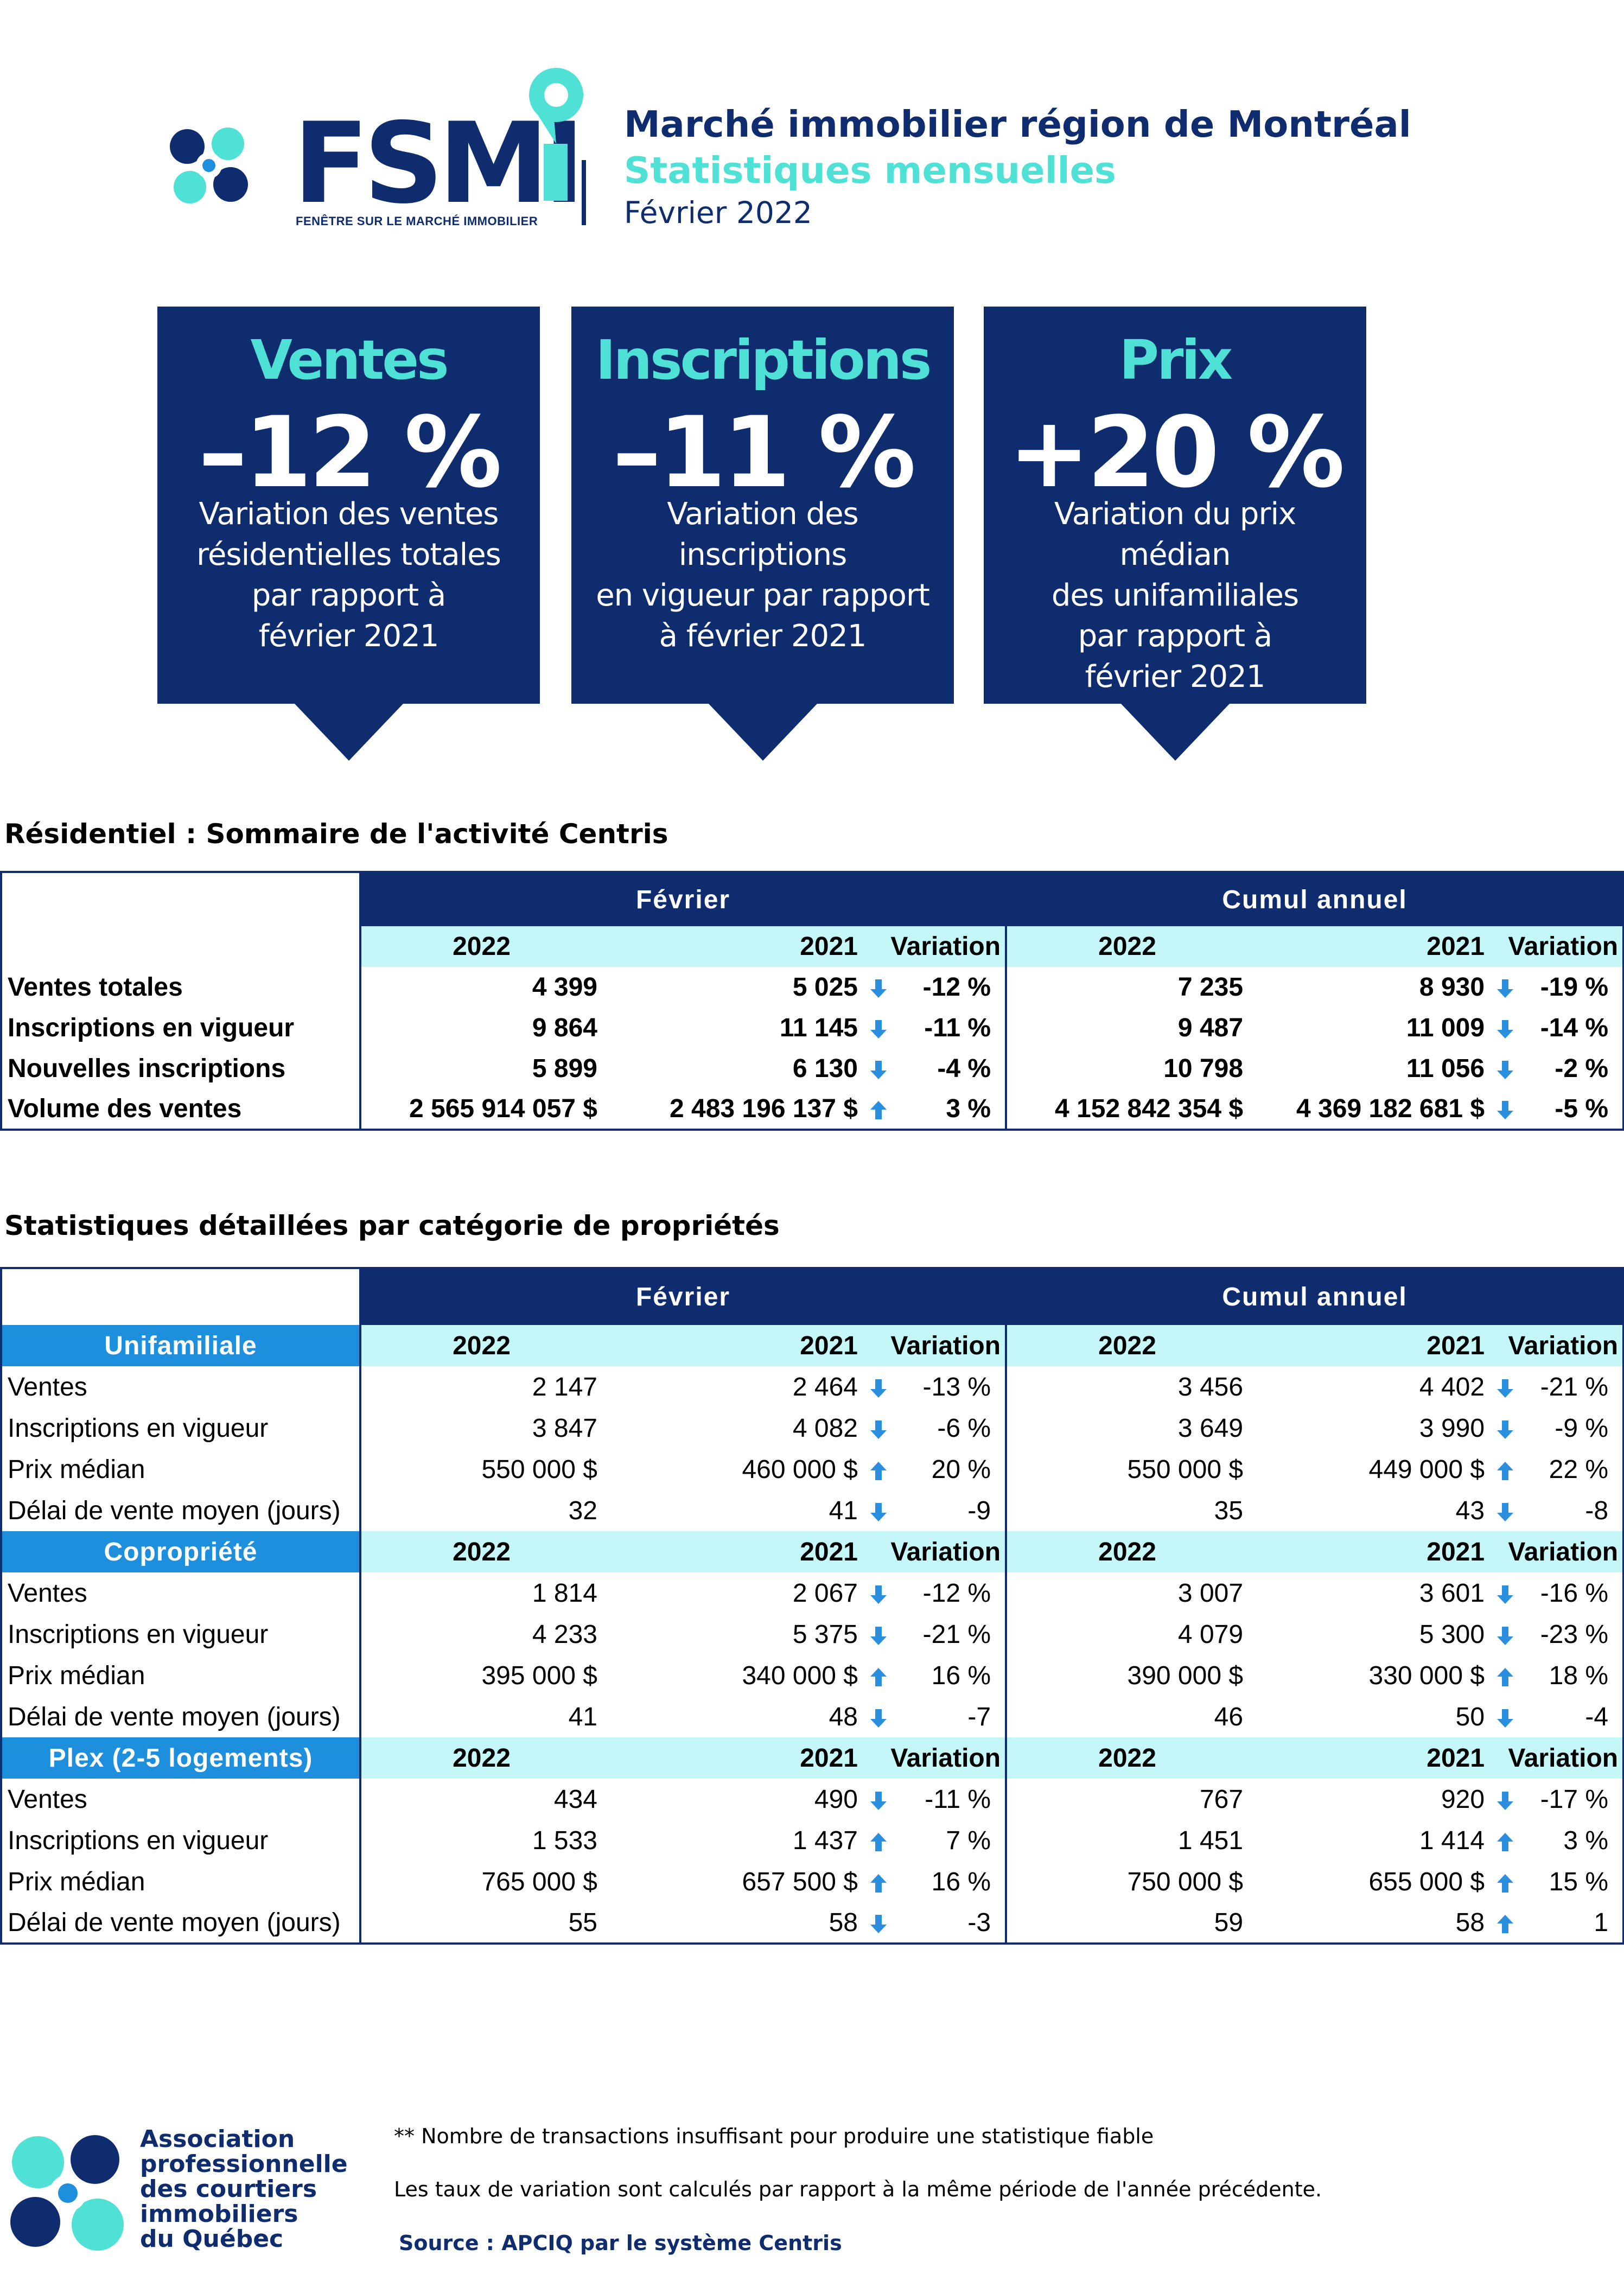 The height and width of the screenshot is (2287, 1624). What do you see at coordinates (956, 1634) in the screenshot?
I see `feb-variation-value: -21 %` at bounding box center [956, 1634].